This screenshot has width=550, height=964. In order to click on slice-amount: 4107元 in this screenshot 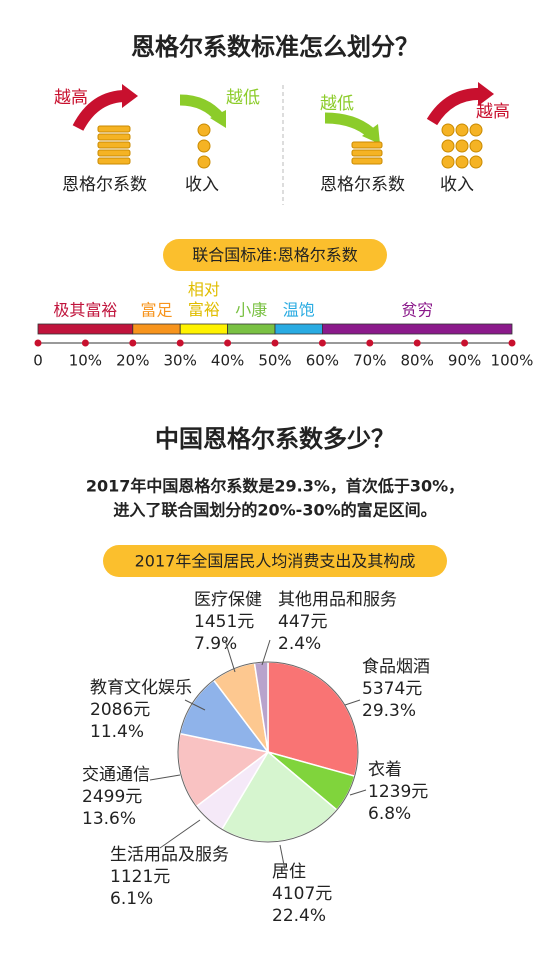, I will do `click(302, 894)`.